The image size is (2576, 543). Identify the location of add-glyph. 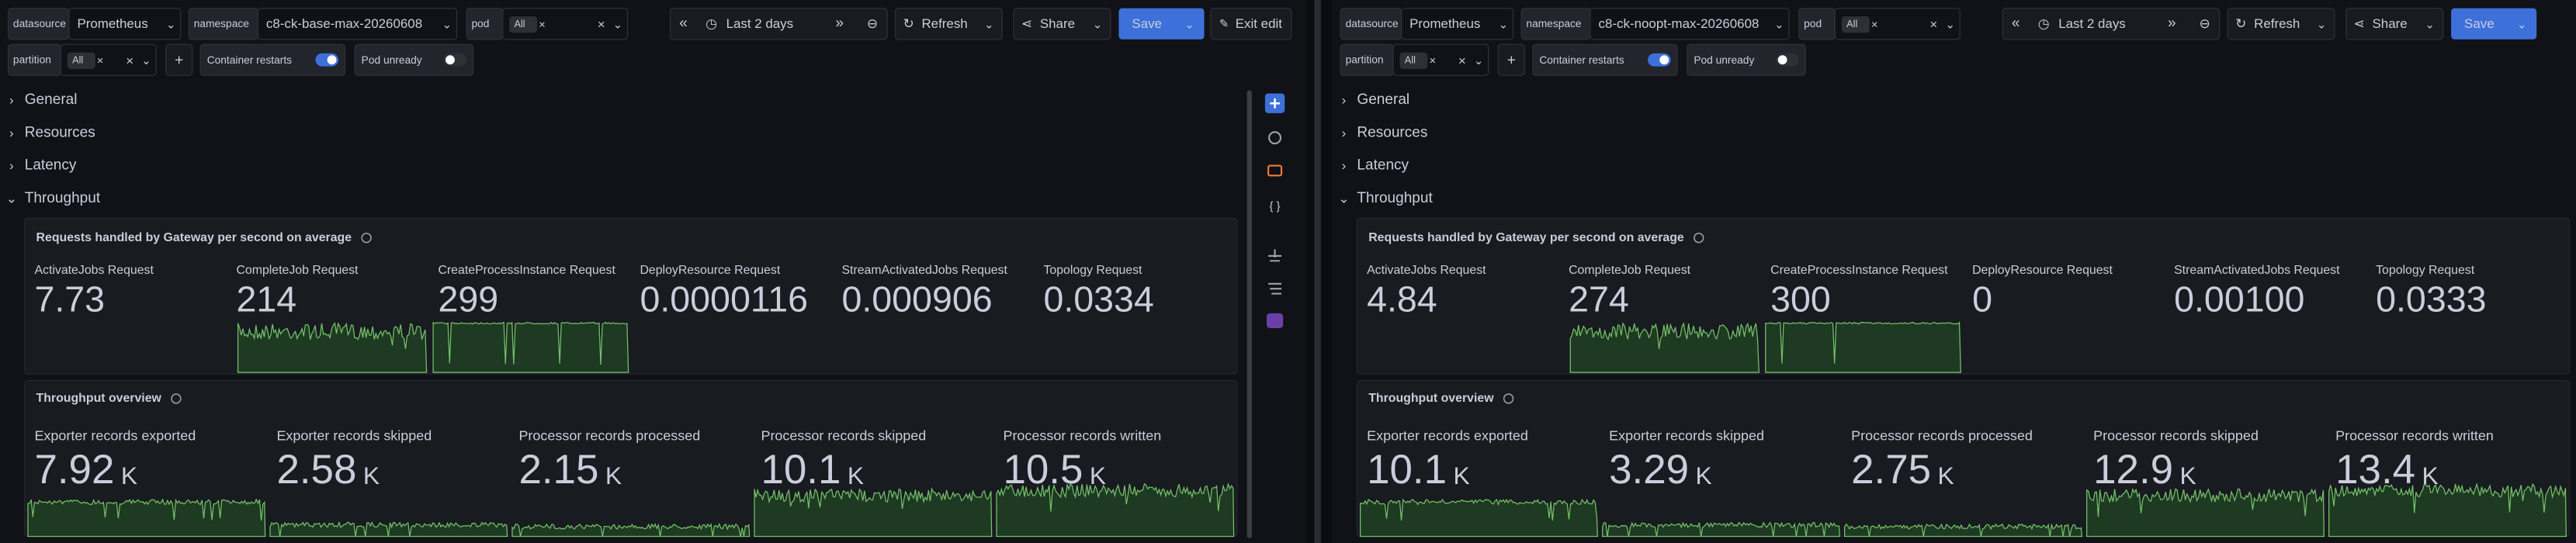
(1275, 103).